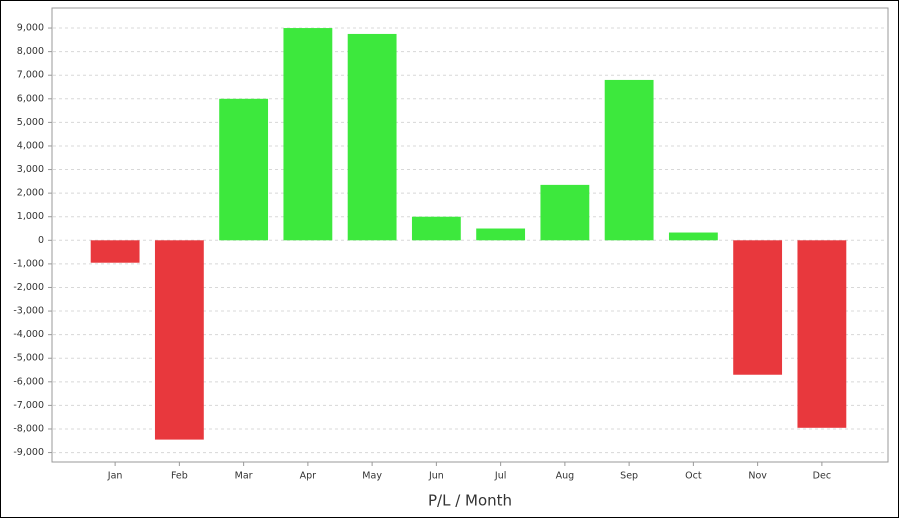  Describe the element at coordinates (757, 476) in the screenshot. I see `x-tick-label: Nov` at that location.